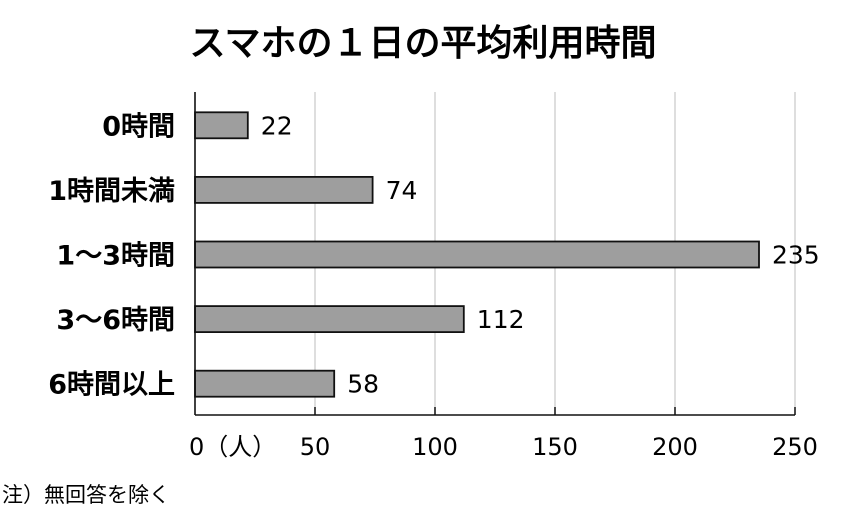  Describe the element at coordinates (111, 191) in the screenshot. I see `category-label: 1時間未満` at that location.